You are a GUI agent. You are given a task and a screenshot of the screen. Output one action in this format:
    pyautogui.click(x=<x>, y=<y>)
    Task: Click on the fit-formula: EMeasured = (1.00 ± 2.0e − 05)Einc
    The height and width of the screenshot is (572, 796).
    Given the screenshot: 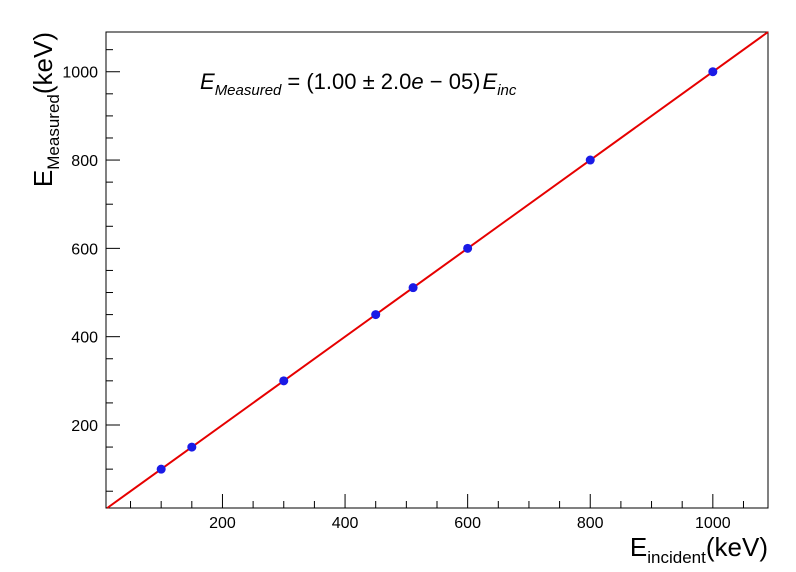 What is the action you would take?
    pyautogui.click(x=358, y=84)
    